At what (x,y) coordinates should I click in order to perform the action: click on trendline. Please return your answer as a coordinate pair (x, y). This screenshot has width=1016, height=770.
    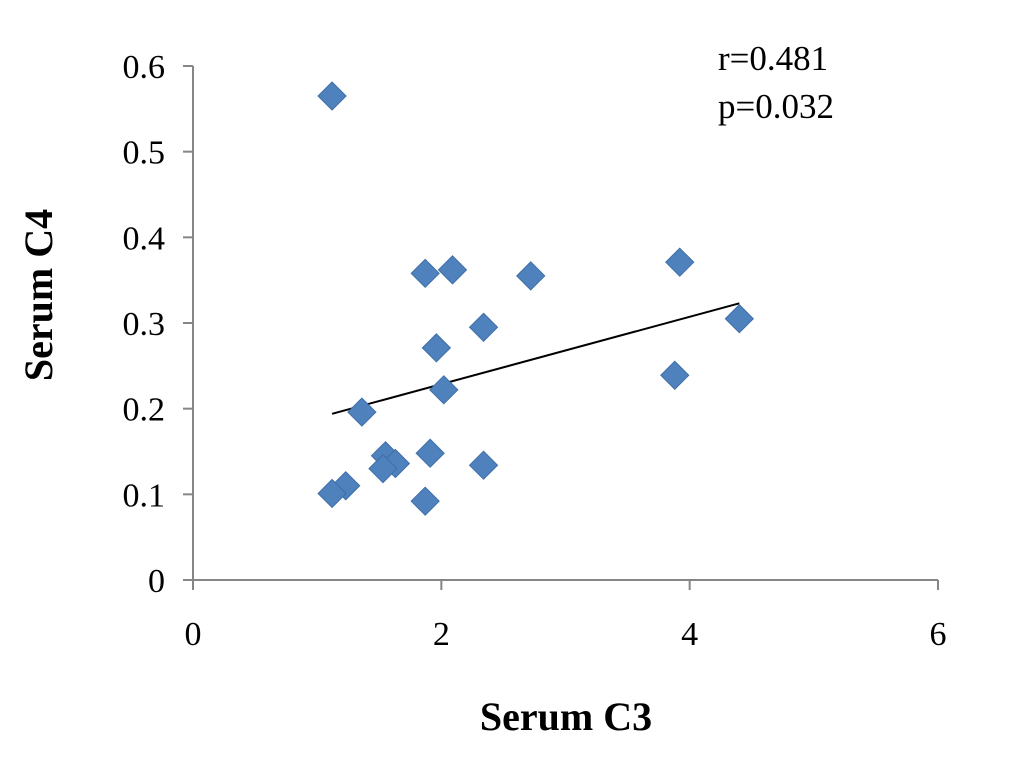
    Looking at the image, I should click on (535, 358).